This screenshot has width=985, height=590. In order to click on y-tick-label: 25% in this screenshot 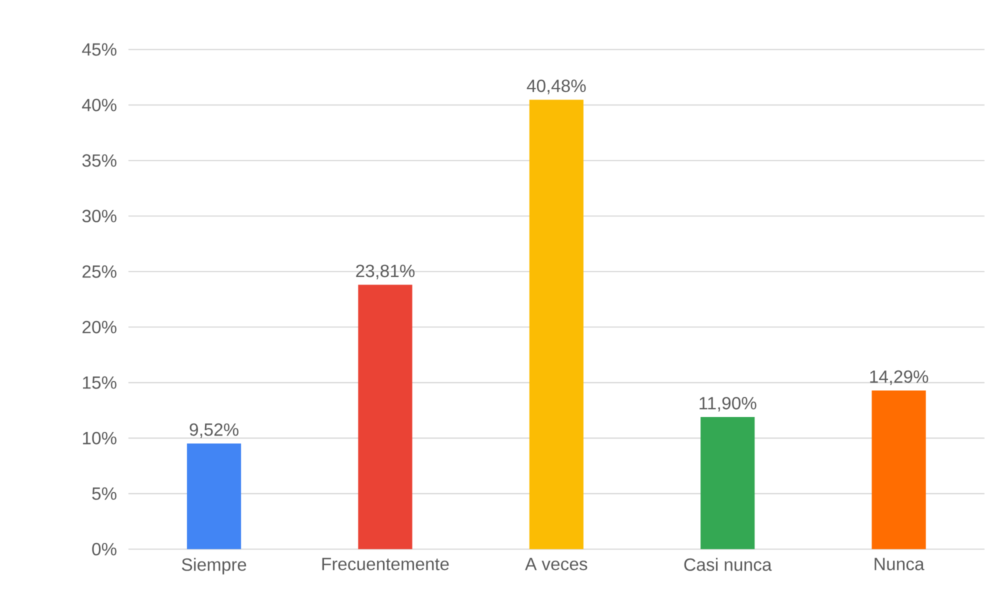, I will do `click(99, 271)`.